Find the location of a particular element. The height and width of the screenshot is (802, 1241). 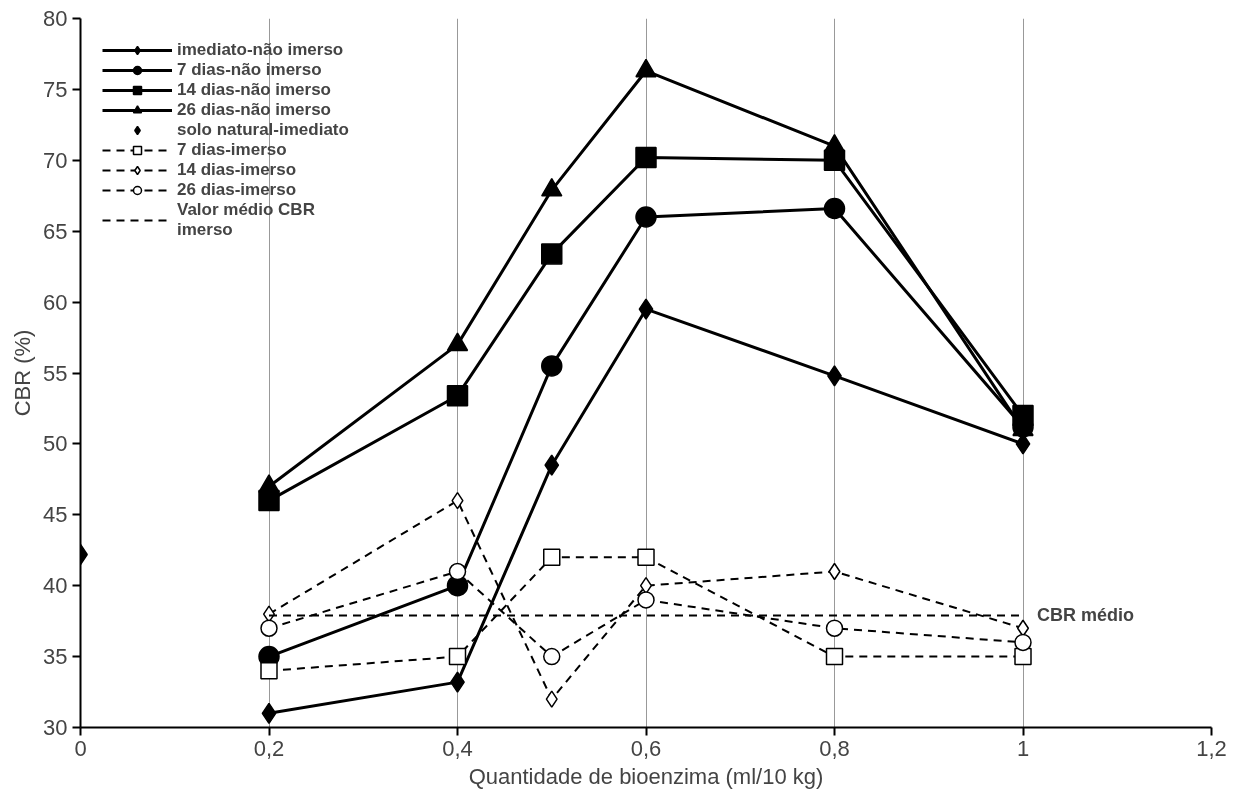

x-tick-label: 0 is located at coordinates (80, 748).